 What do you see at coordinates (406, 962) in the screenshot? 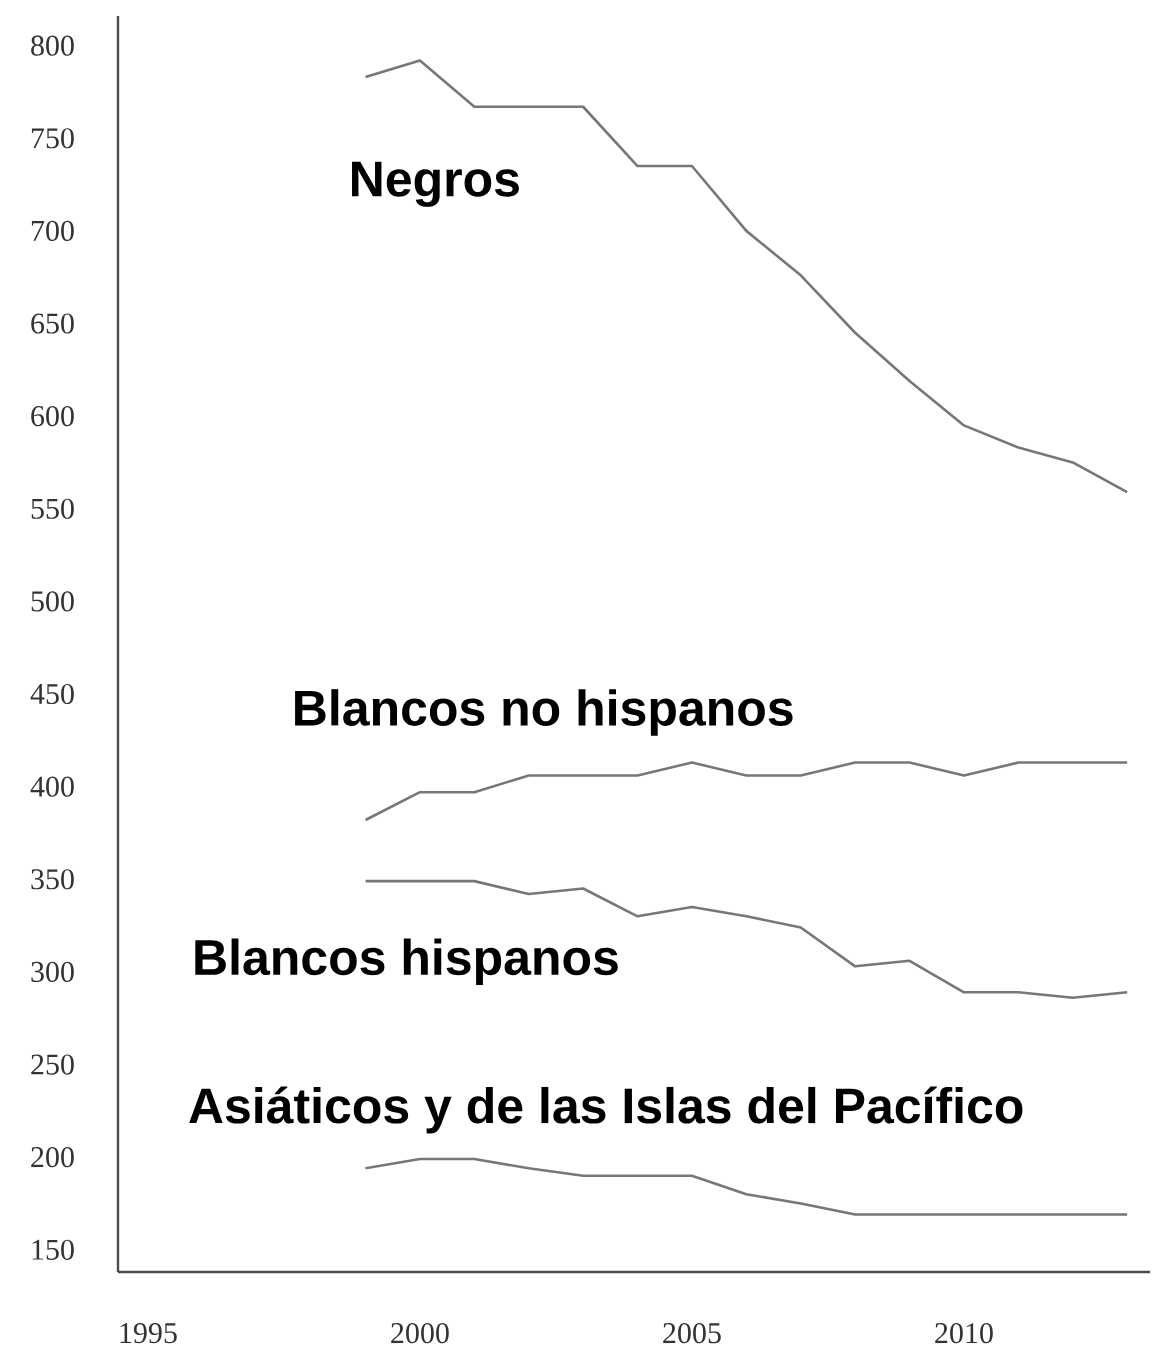
I see `series-label: Blancos hispanos` at bounding box center [406, 962].